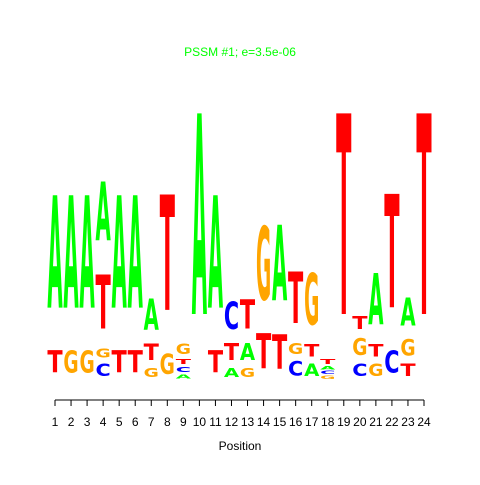 The width and height of the screenshot is (480, 485). I want to click on x-tick-label: 24, so click(424, 422).